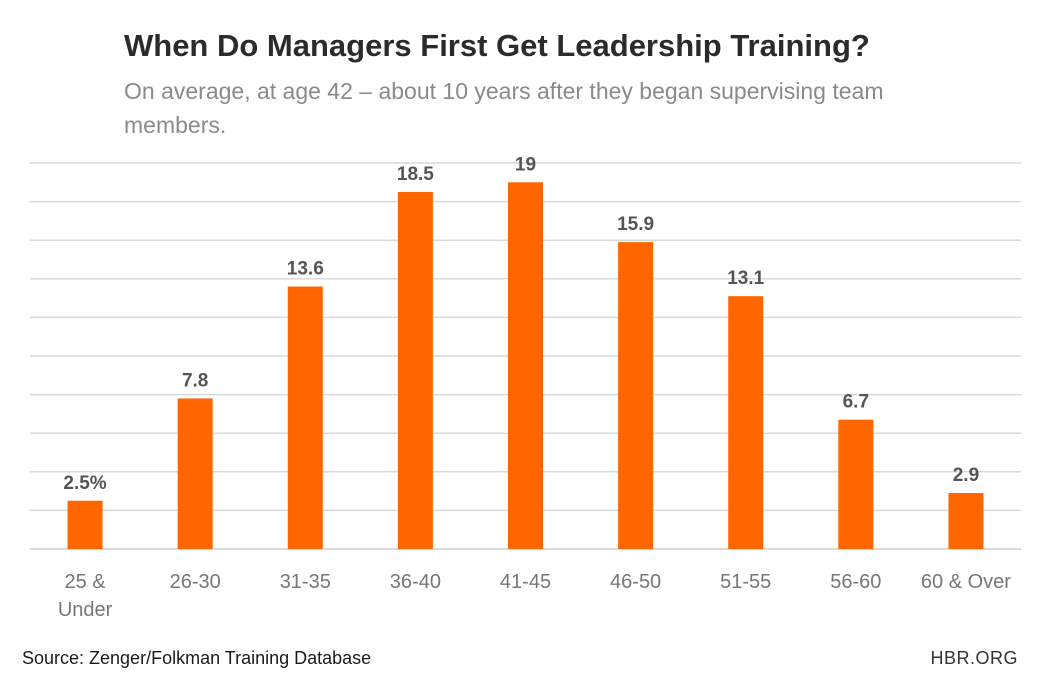 The width and height of the screenshot is (1050, 700). Describe the element at coordinates (415, 582) in the screenshot. I see `x-tick-label: 36-40` at that location.